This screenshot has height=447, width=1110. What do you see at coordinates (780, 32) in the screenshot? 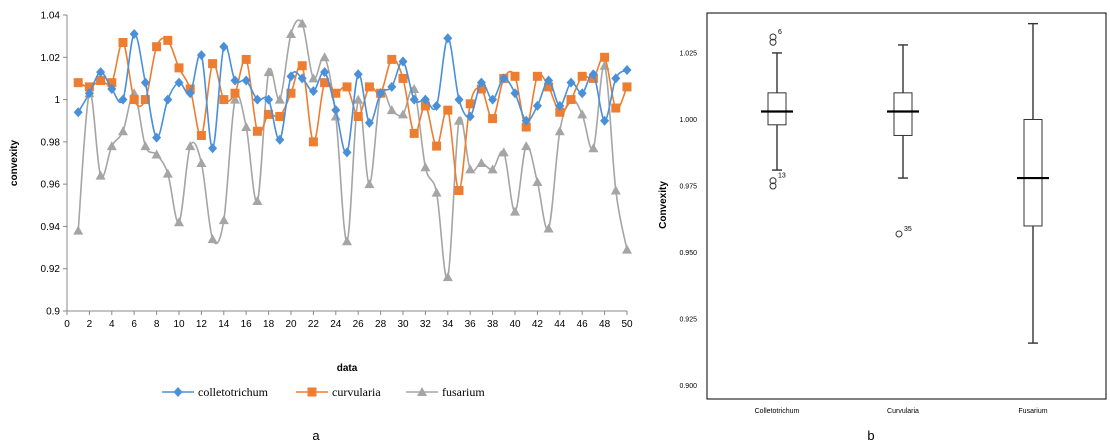
I see `outlier-label: 6` at bounding box center [780, 32].